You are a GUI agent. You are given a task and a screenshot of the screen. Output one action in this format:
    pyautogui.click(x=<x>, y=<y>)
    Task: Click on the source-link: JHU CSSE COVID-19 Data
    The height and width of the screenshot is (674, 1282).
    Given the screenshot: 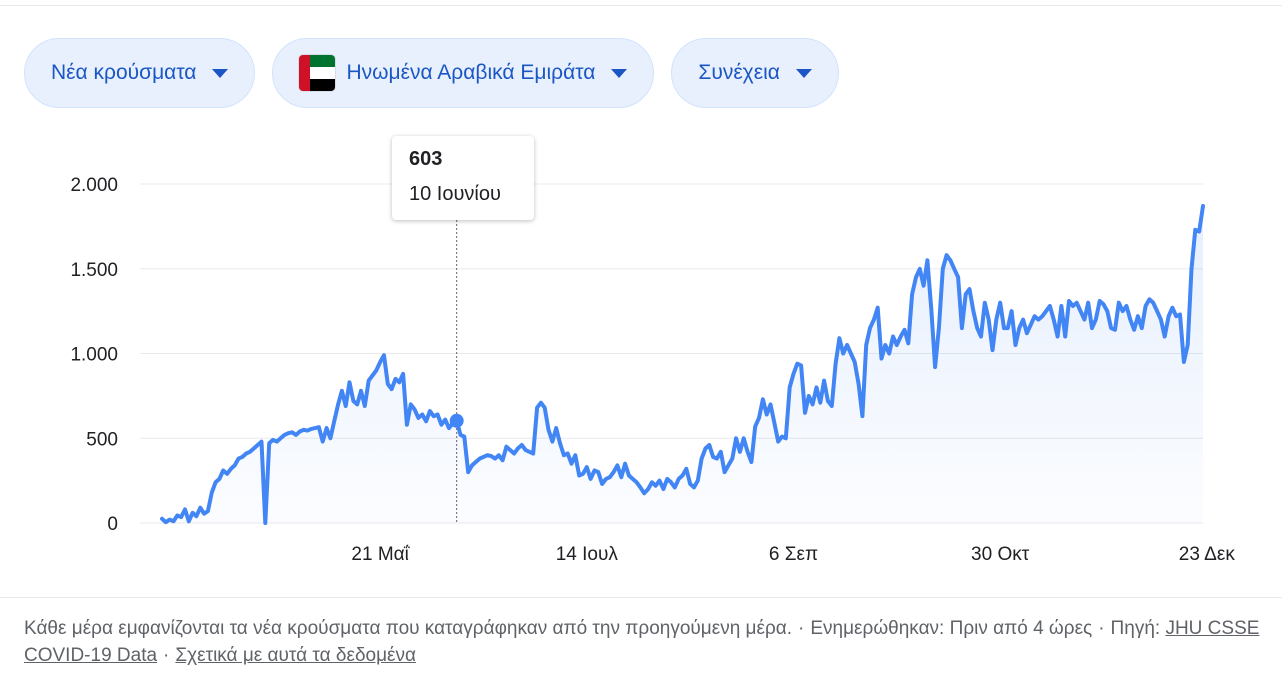 What is the action you would take?
    pyautogui.click(x=642, y=642)
    